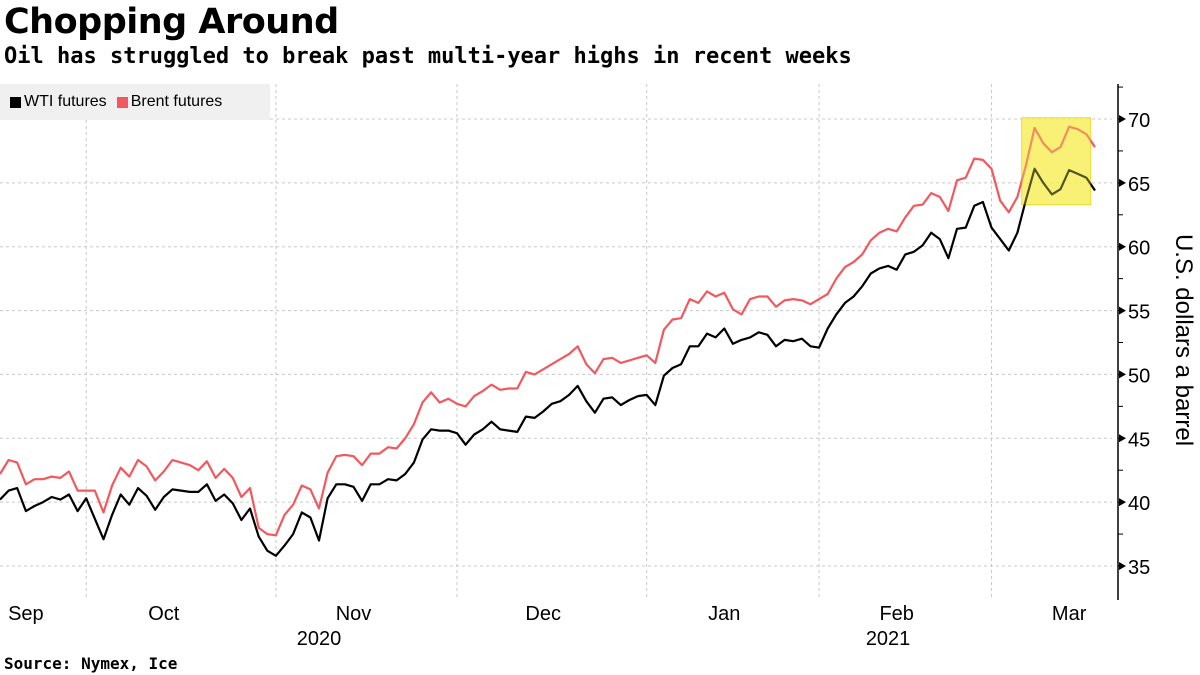 The width and height of the screenshot is (1200, 675). Describe the element at coordinates (122, 102) in the screenshot. I see `legend-swatch-brent` at that location.